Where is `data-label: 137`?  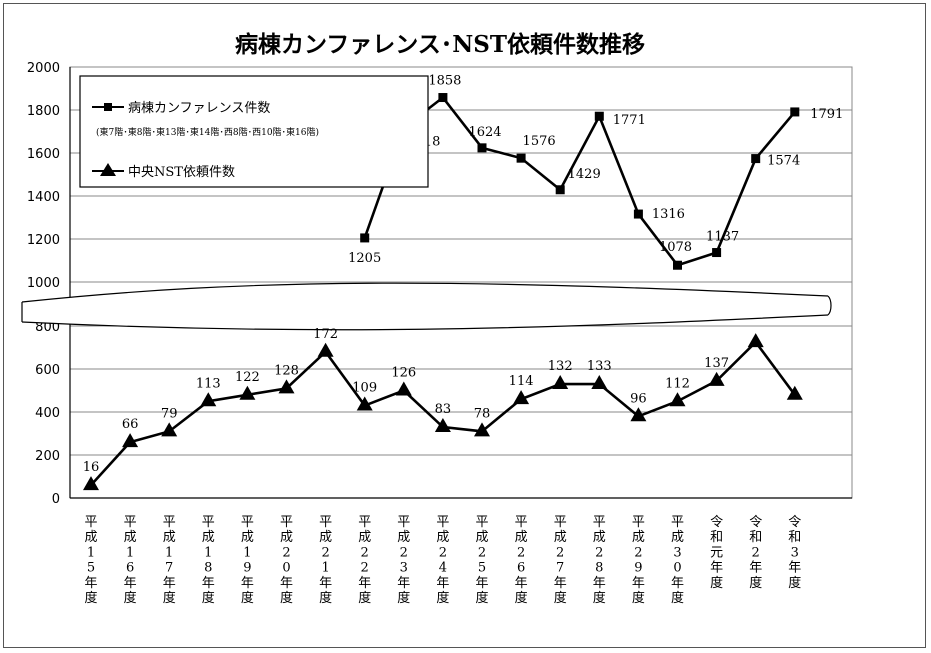
data-label: 137 is located at coordinates (716, 363).